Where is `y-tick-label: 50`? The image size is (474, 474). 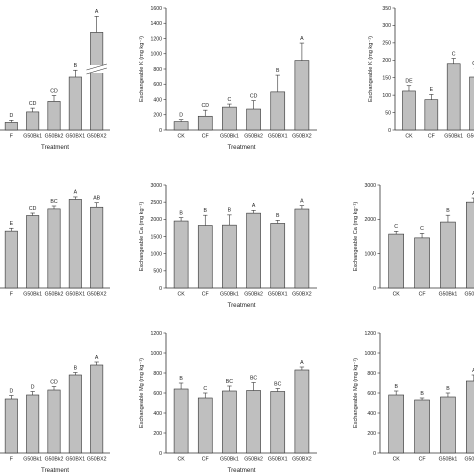
y-tick-label: 50 is located at coordinates (388, 113).